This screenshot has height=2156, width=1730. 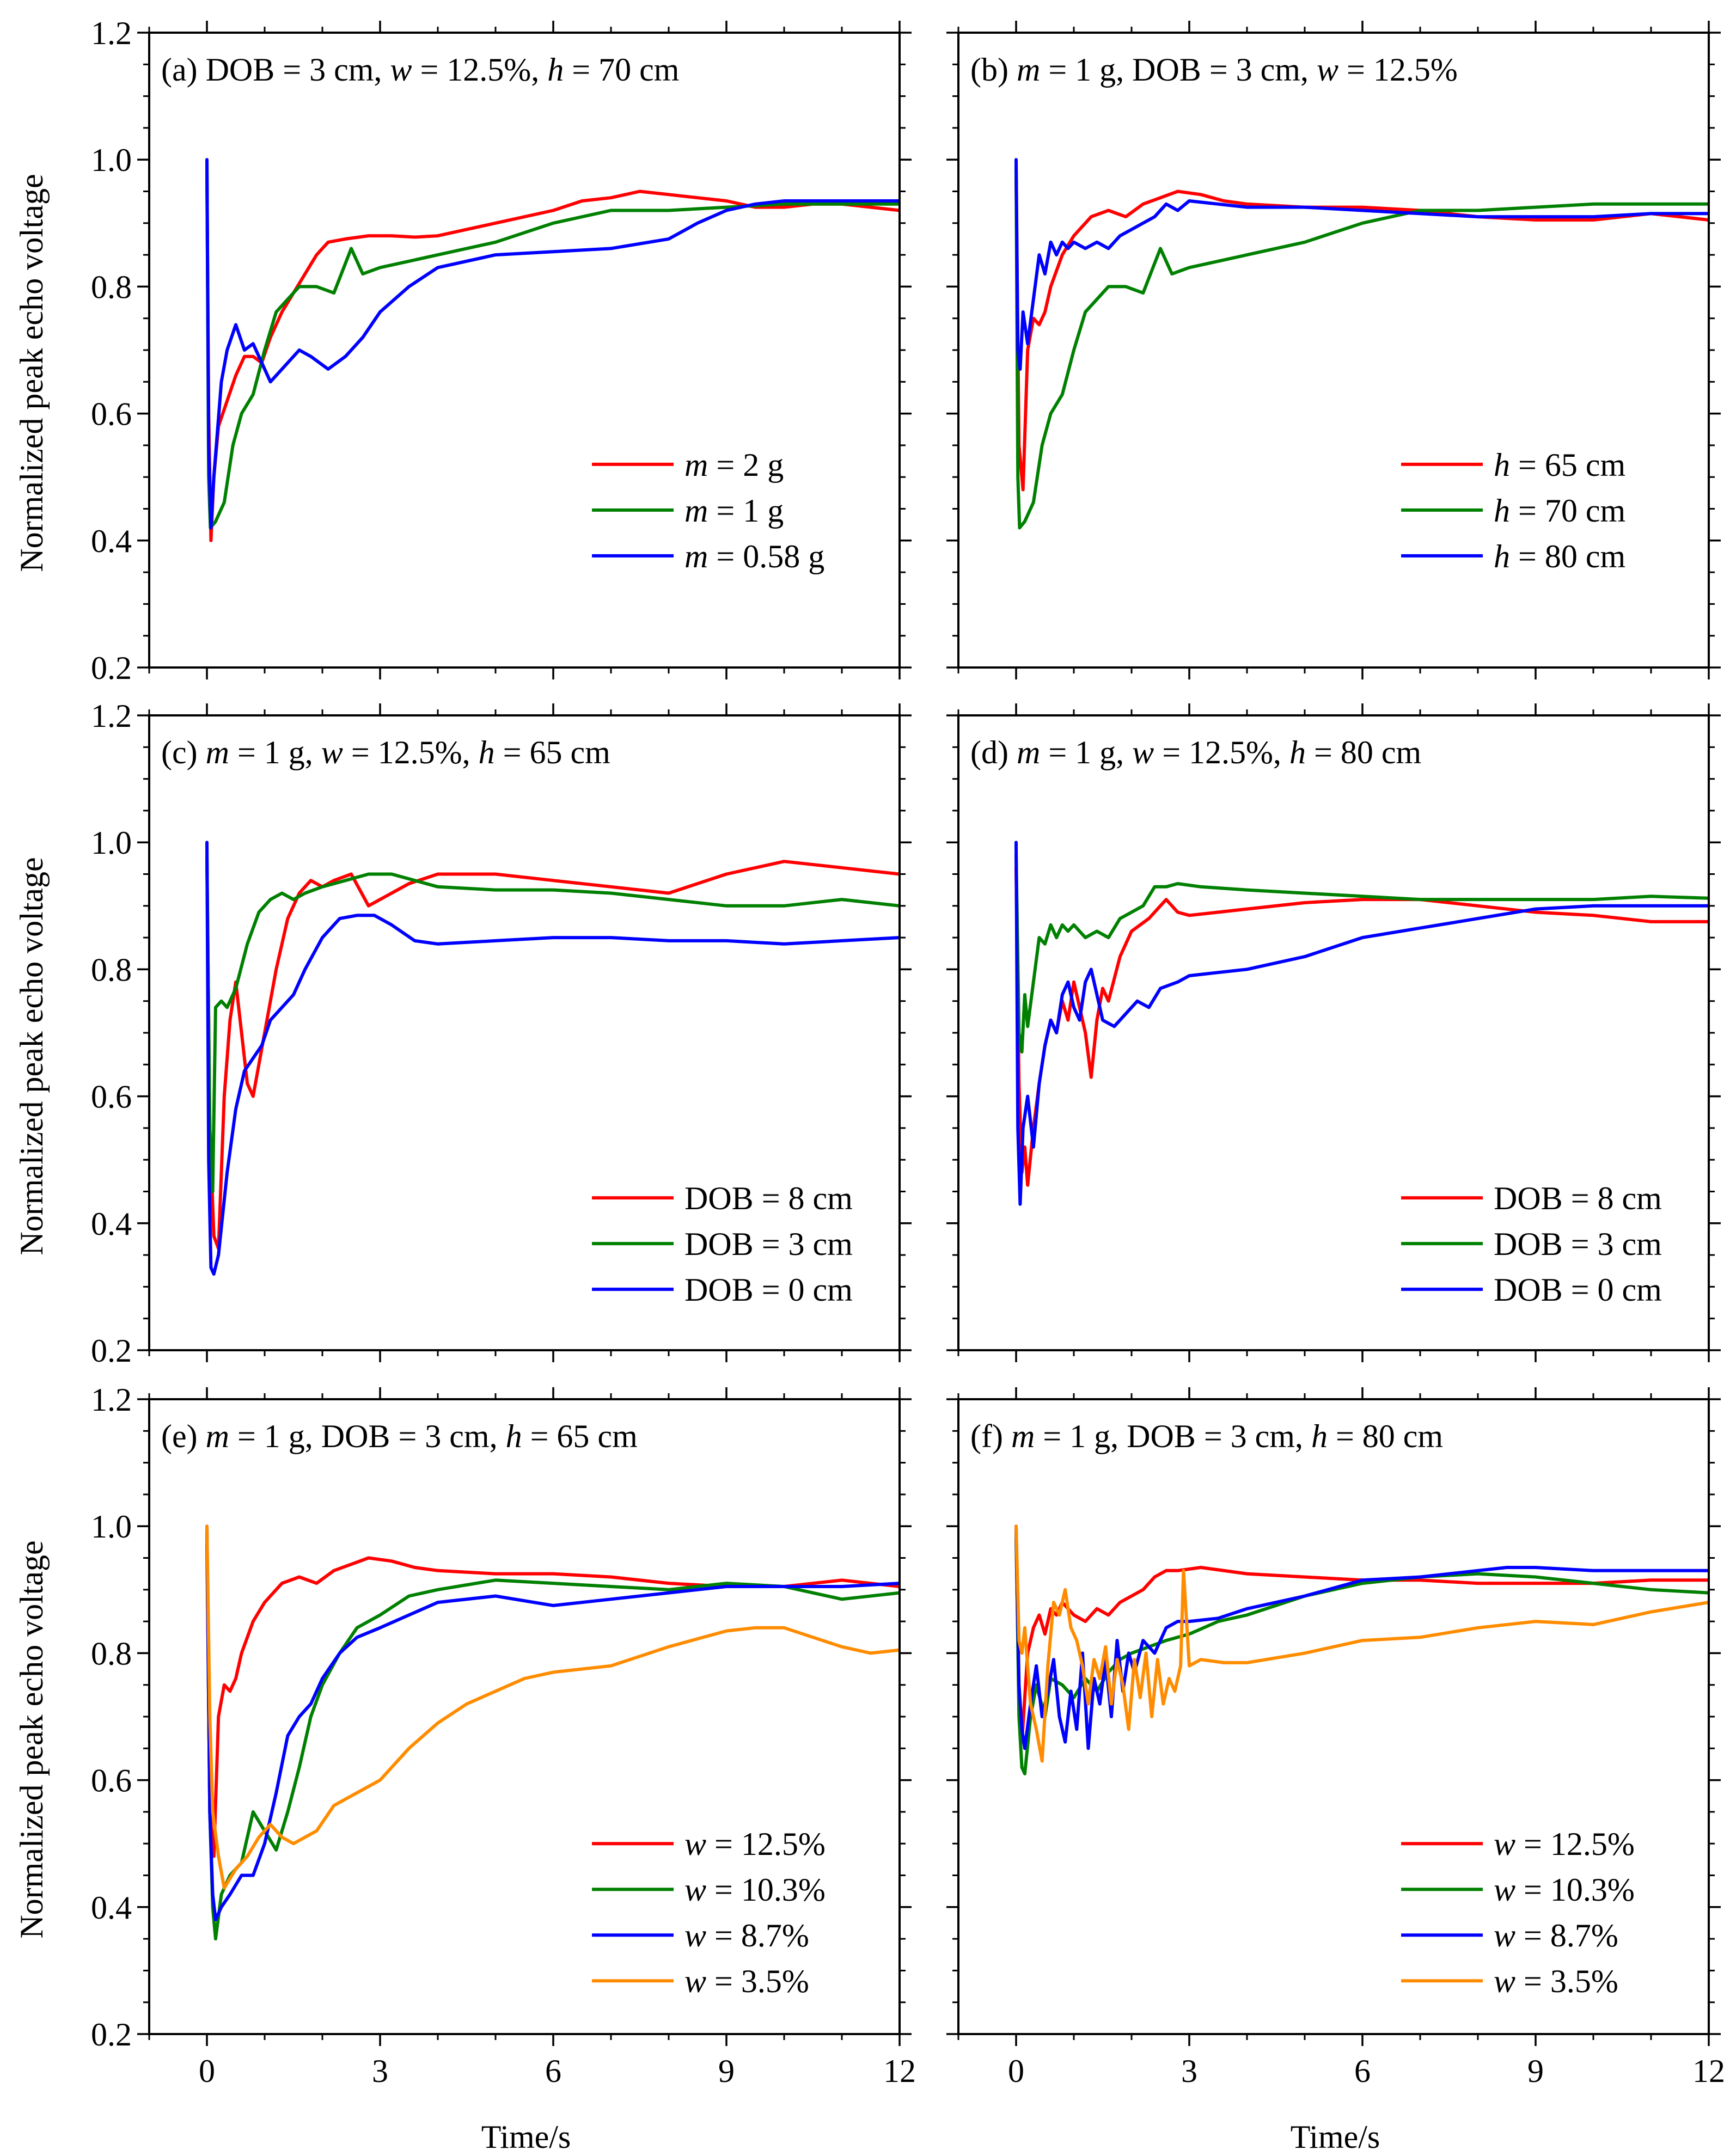 I want to click on panel-title-c: (c) m = 1 g, w = 12.5%, h = 65 cm, so click(x=386, y=752).